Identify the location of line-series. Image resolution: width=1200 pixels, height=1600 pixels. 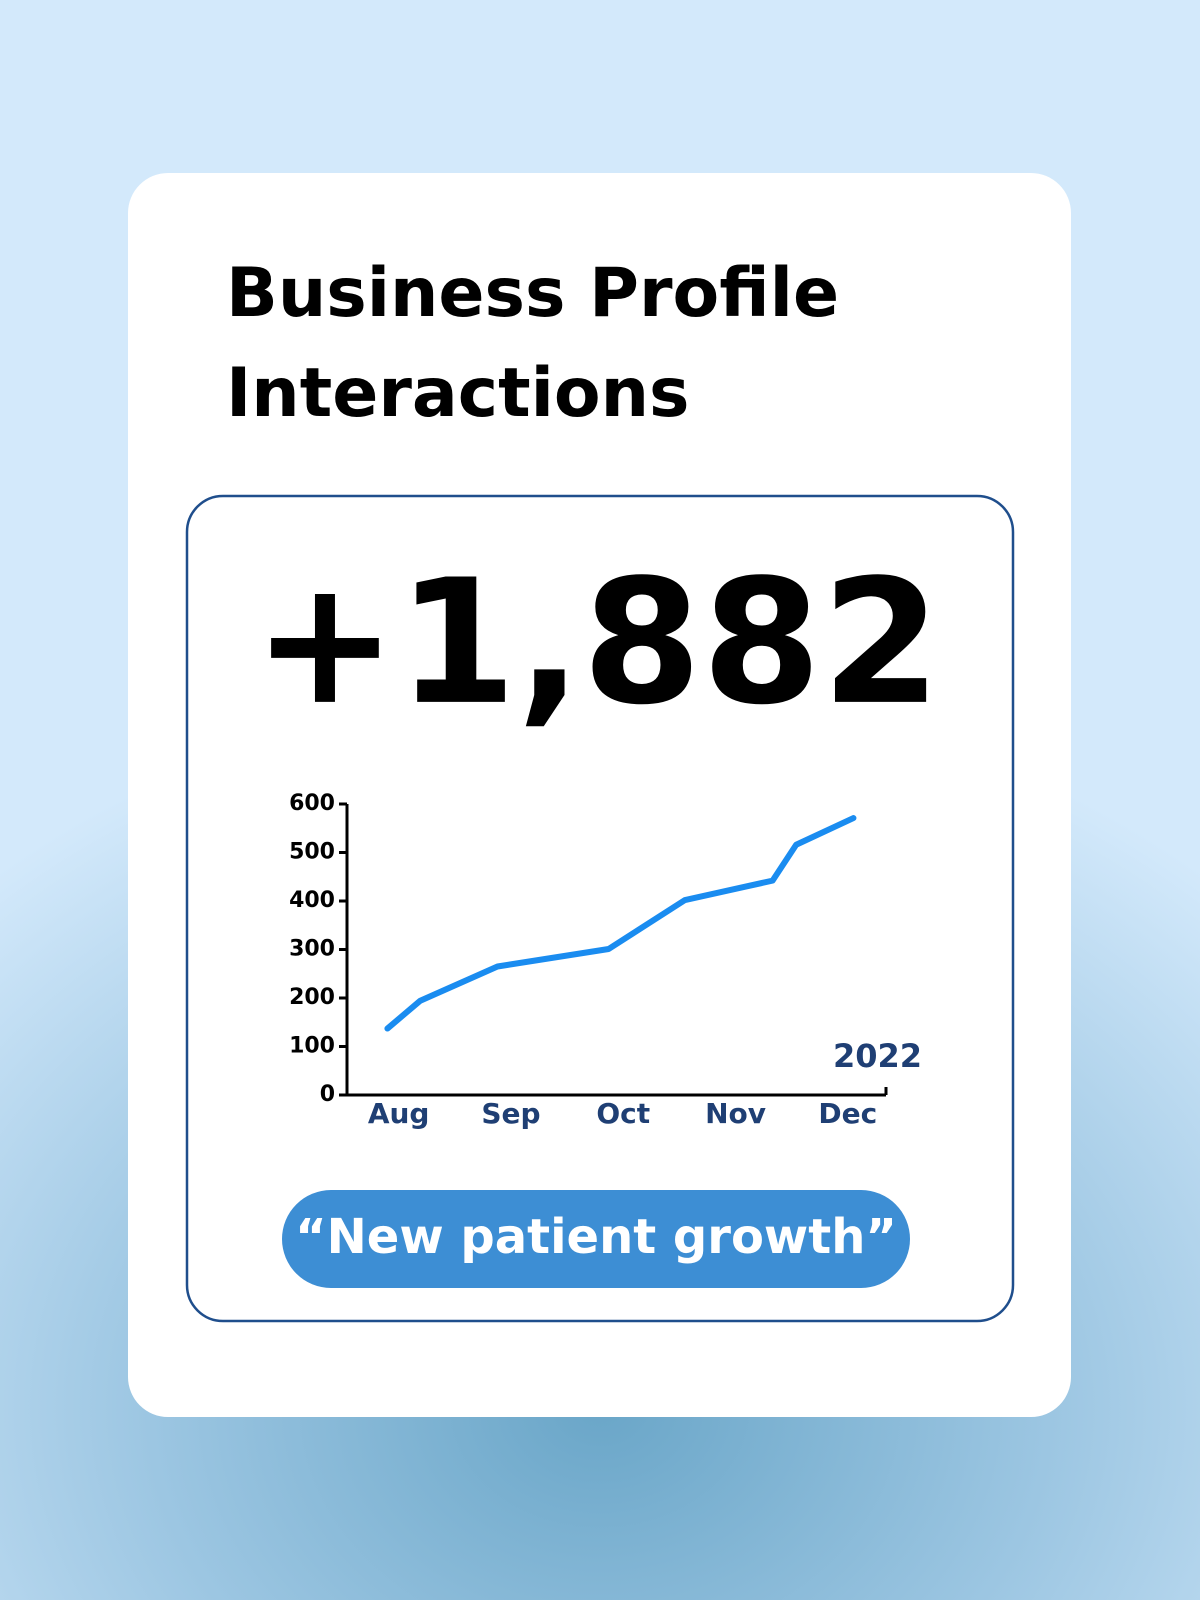
(620, 923).